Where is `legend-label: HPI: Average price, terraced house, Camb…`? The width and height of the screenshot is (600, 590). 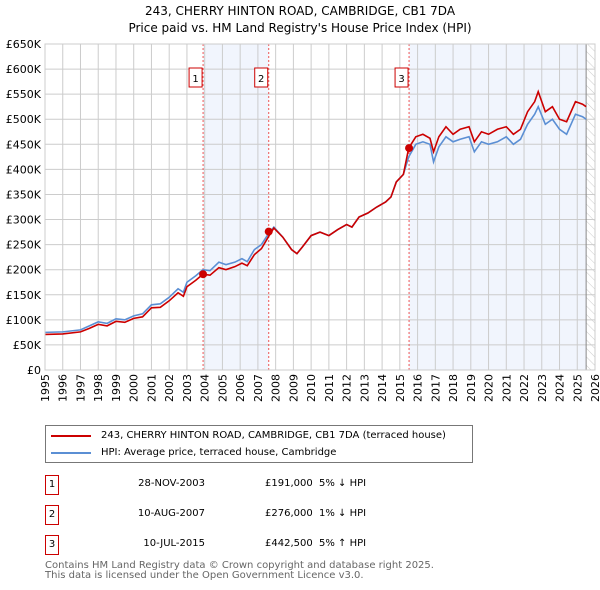 legend-label: HPI: Average price, terraced house, Camb… is located at coordinates (219, 452).